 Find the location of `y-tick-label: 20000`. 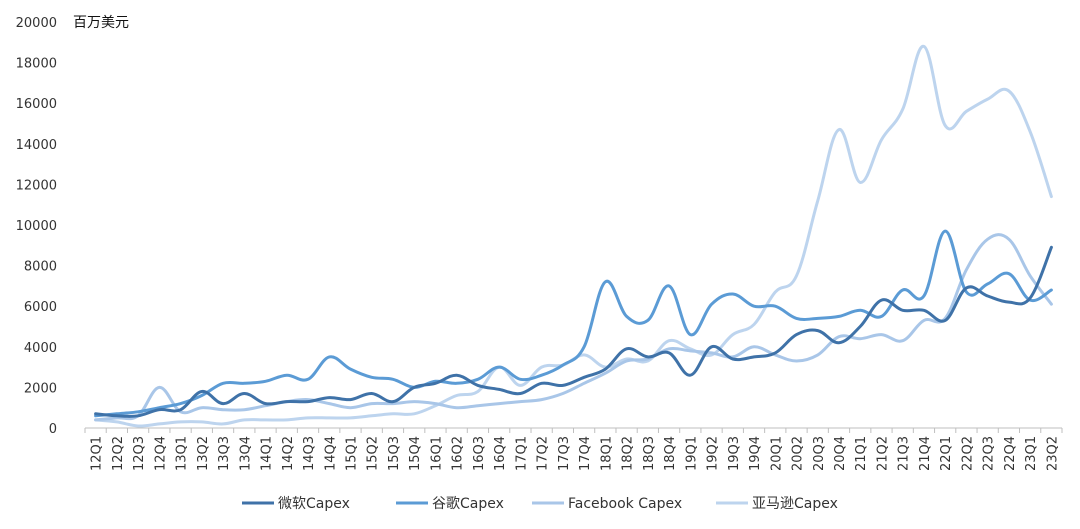

y-tick-label: 20000 is located at coordinates (36, 23).